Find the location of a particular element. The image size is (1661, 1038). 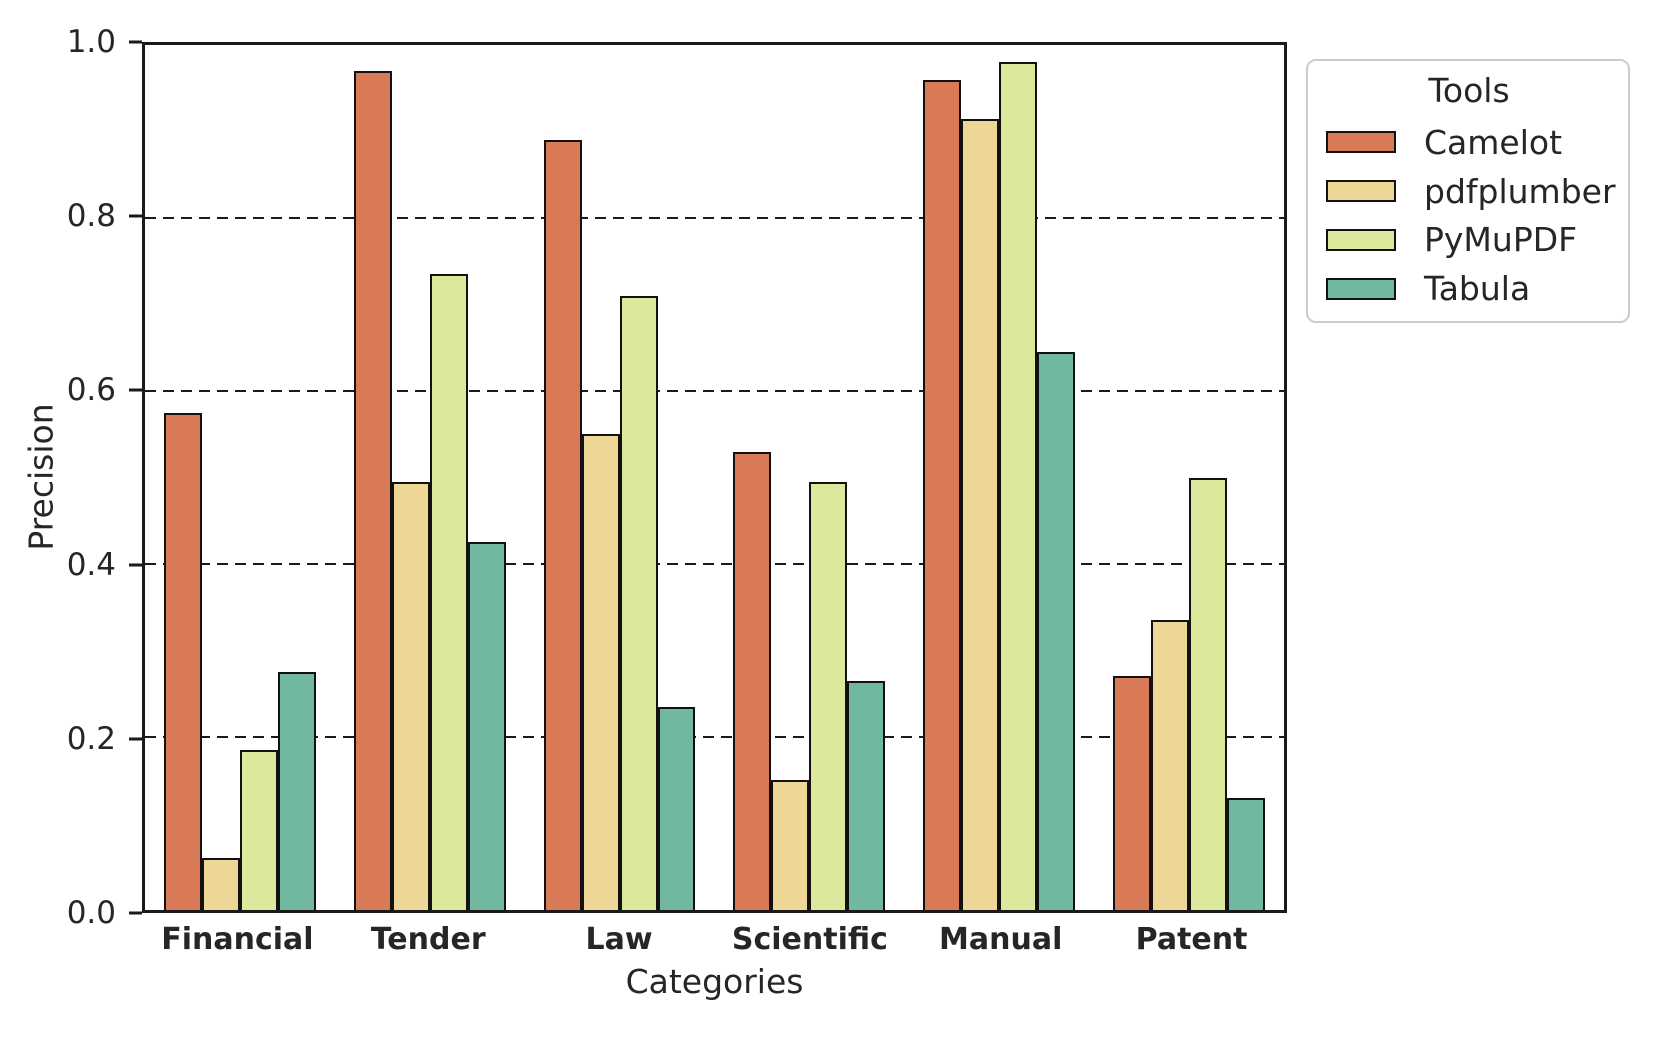

legend-swatch-camelot is located at coordinates (1361, 142).